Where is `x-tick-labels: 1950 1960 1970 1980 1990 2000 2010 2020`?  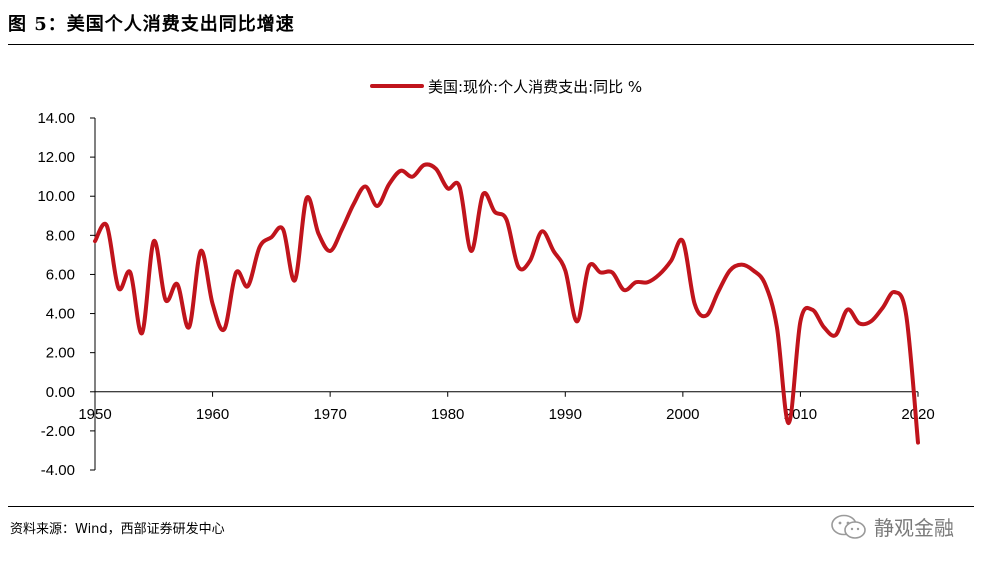 x-tick-labels: 1950 1960 1970 1980 1990 2000 2010 2020 is located at coordinates (506, 414).